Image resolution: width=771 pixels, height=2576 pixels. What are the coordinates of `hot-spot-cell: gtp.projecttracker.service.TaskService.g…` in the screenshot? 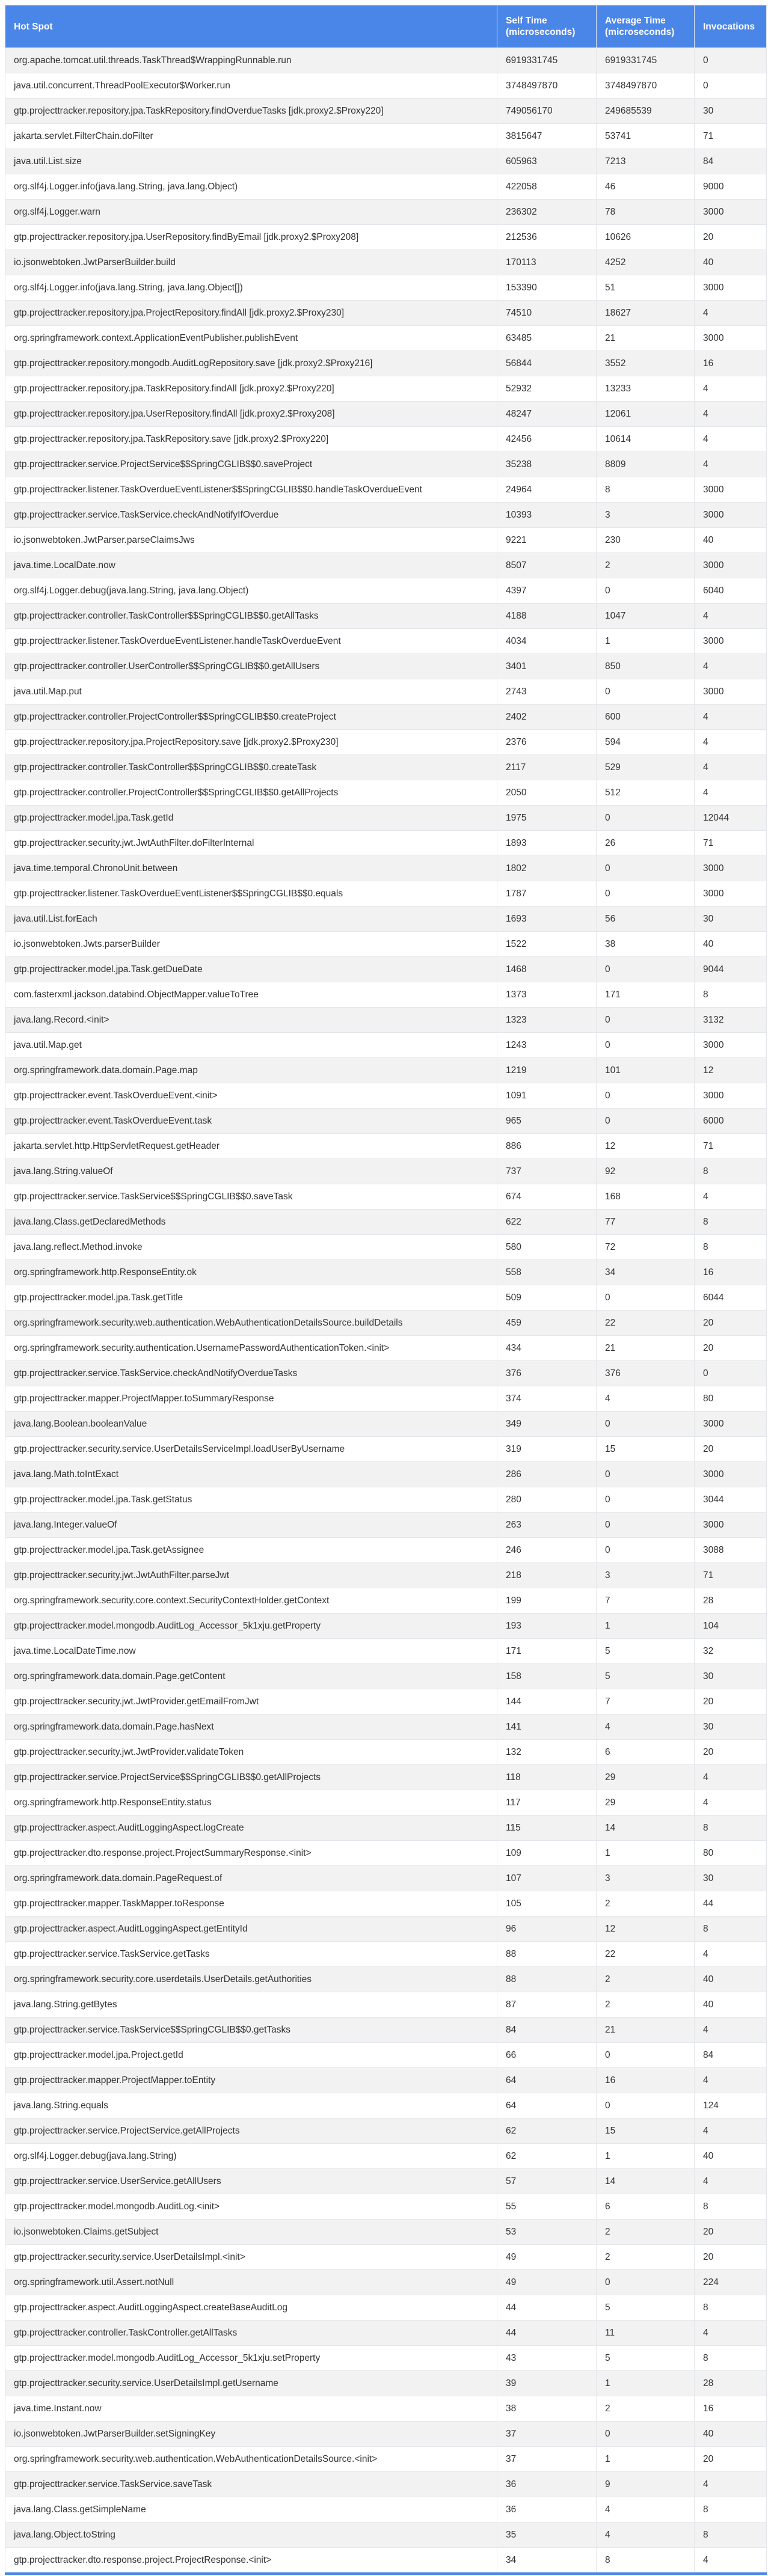 It's located at (251, 1954).